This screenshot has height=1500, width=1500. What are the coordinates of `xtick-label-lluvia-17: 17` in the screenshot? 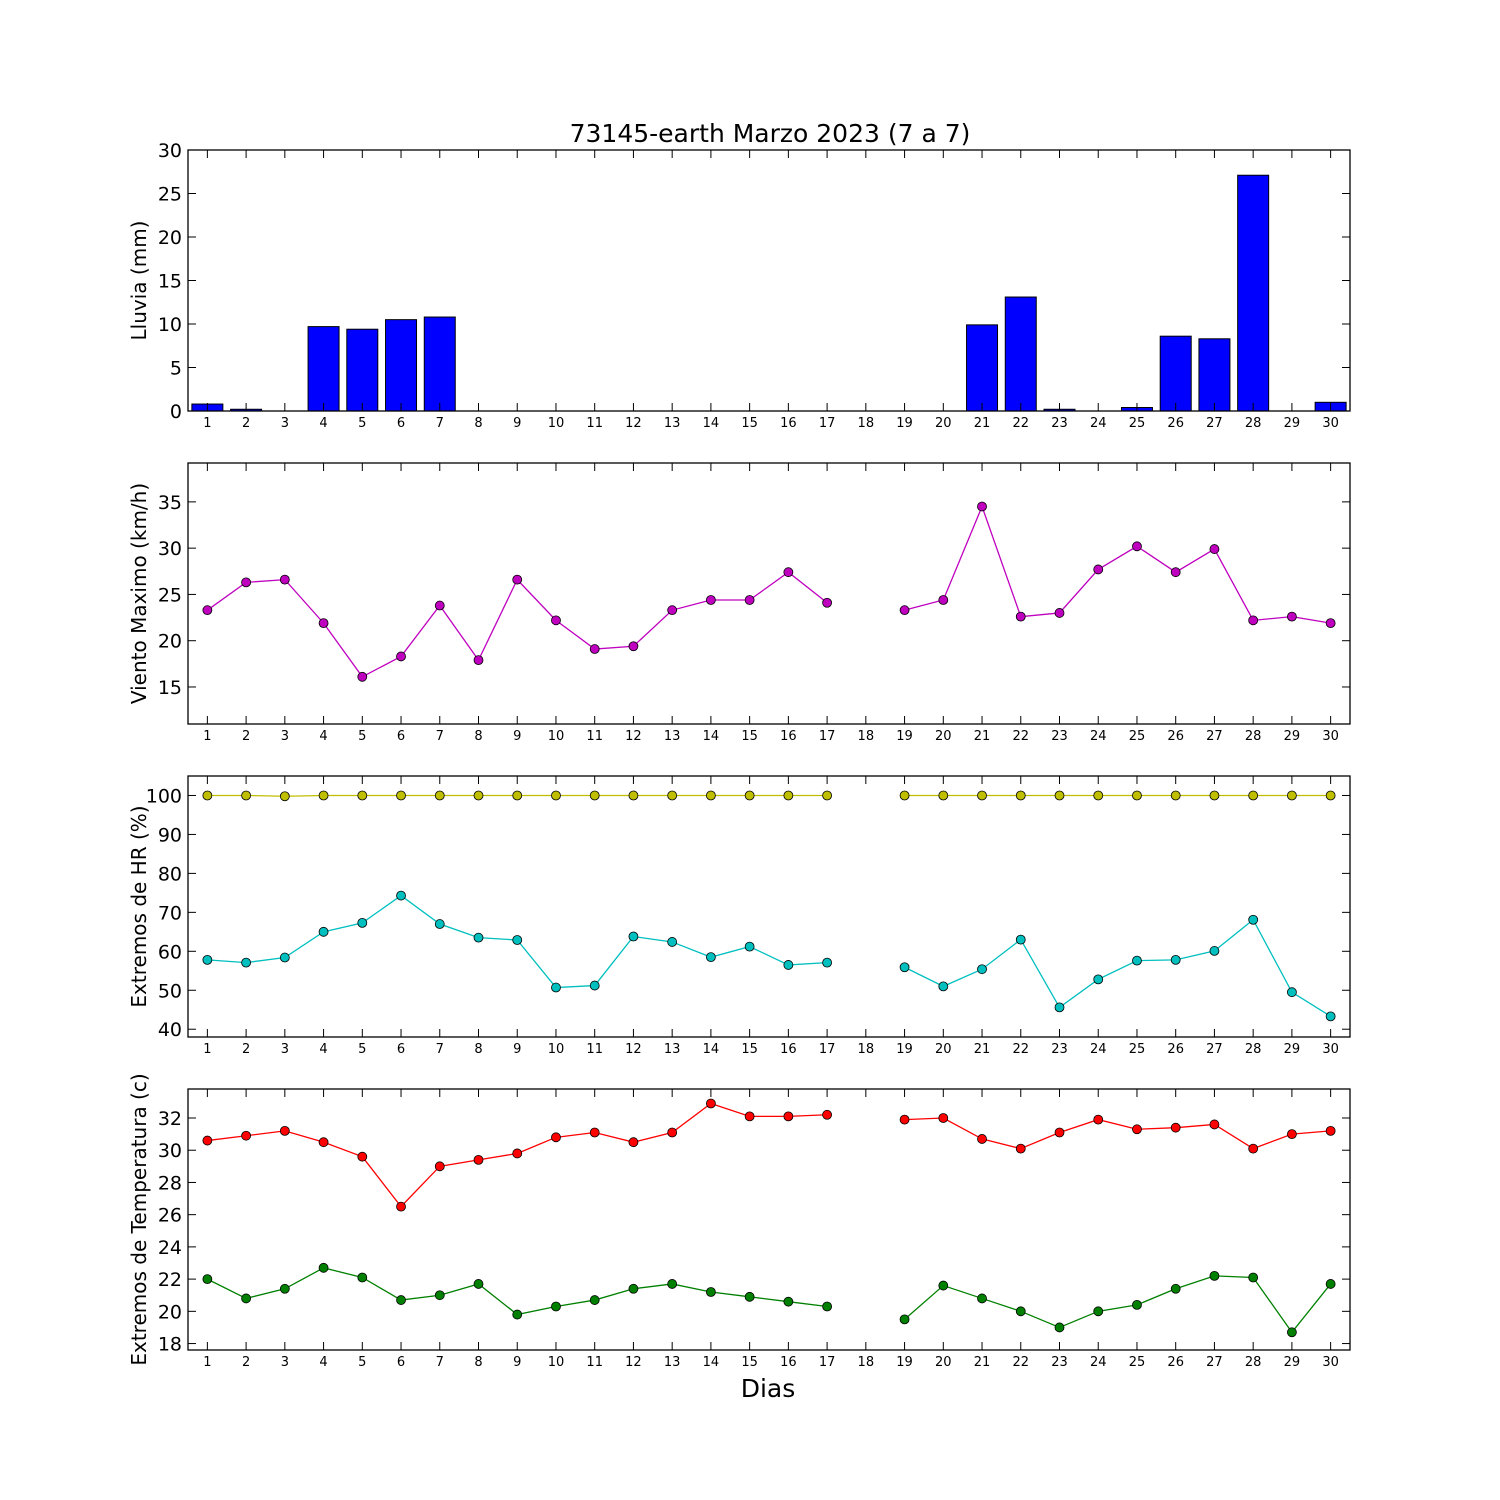 It's located at (827, 423).